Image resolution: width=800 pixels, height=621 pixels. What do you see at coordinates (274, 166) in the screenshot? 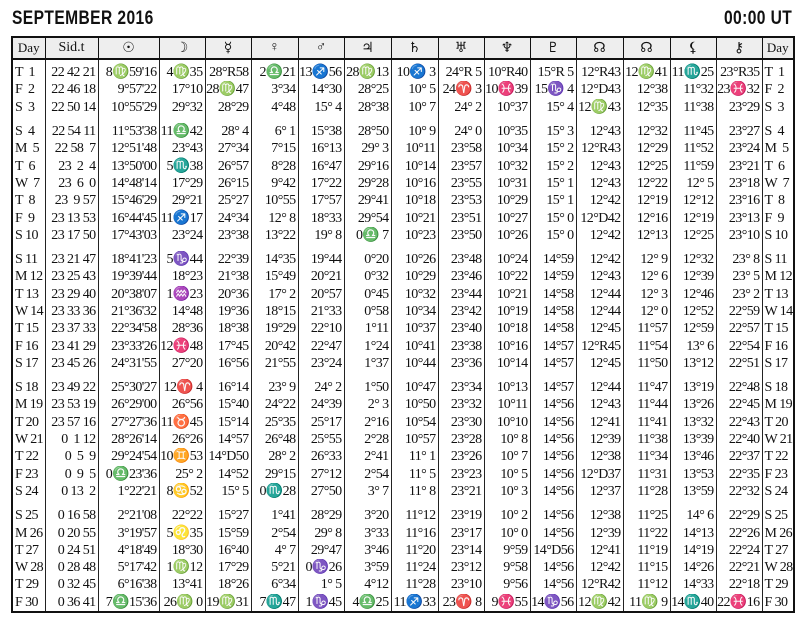
I see `venus-cell: 8°28` at bounding box center [274, 166].